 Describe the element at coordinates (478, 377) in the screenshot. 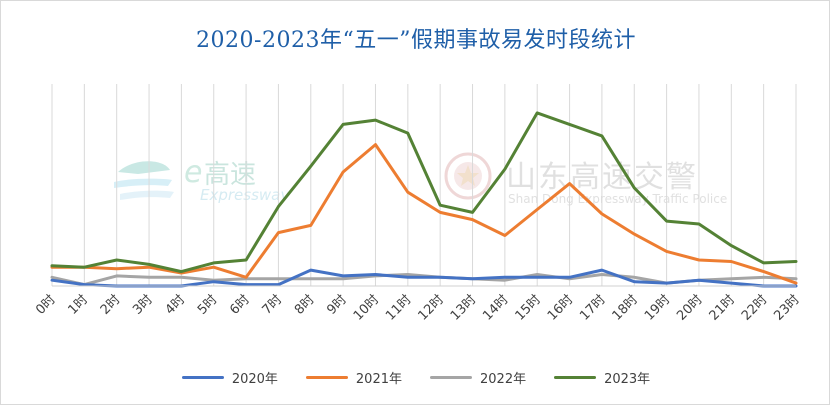

I see `legend-item: 2022年` at that location.